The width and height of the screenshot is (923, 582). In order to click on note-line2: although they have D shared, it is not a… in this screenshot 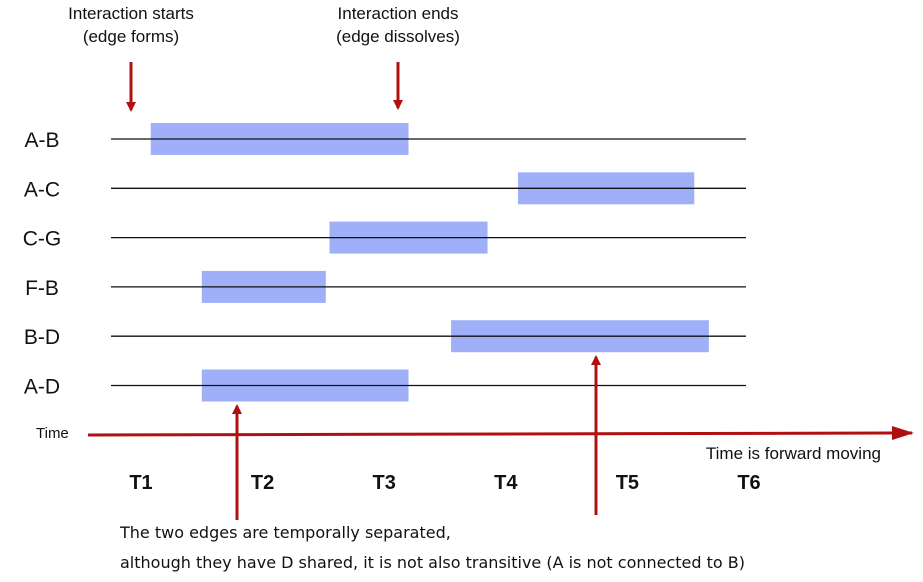, I will do `click(432, 562)`.